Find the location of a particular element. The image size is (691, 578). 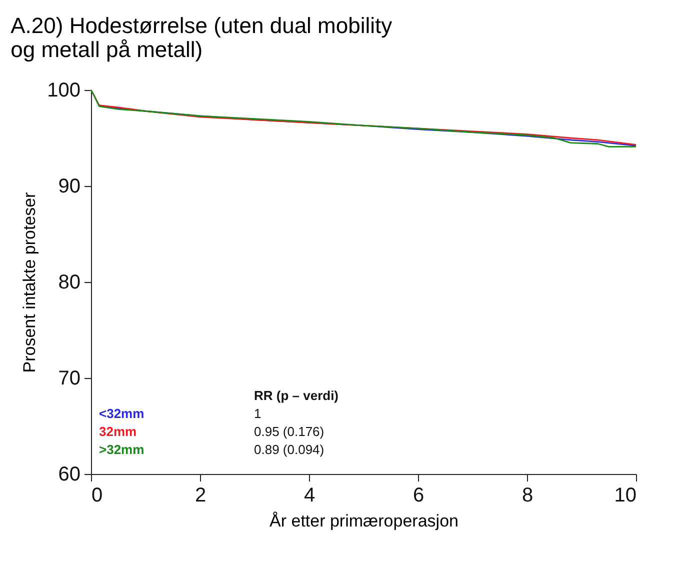

text: >32mm is located at coordinates (121, 449).